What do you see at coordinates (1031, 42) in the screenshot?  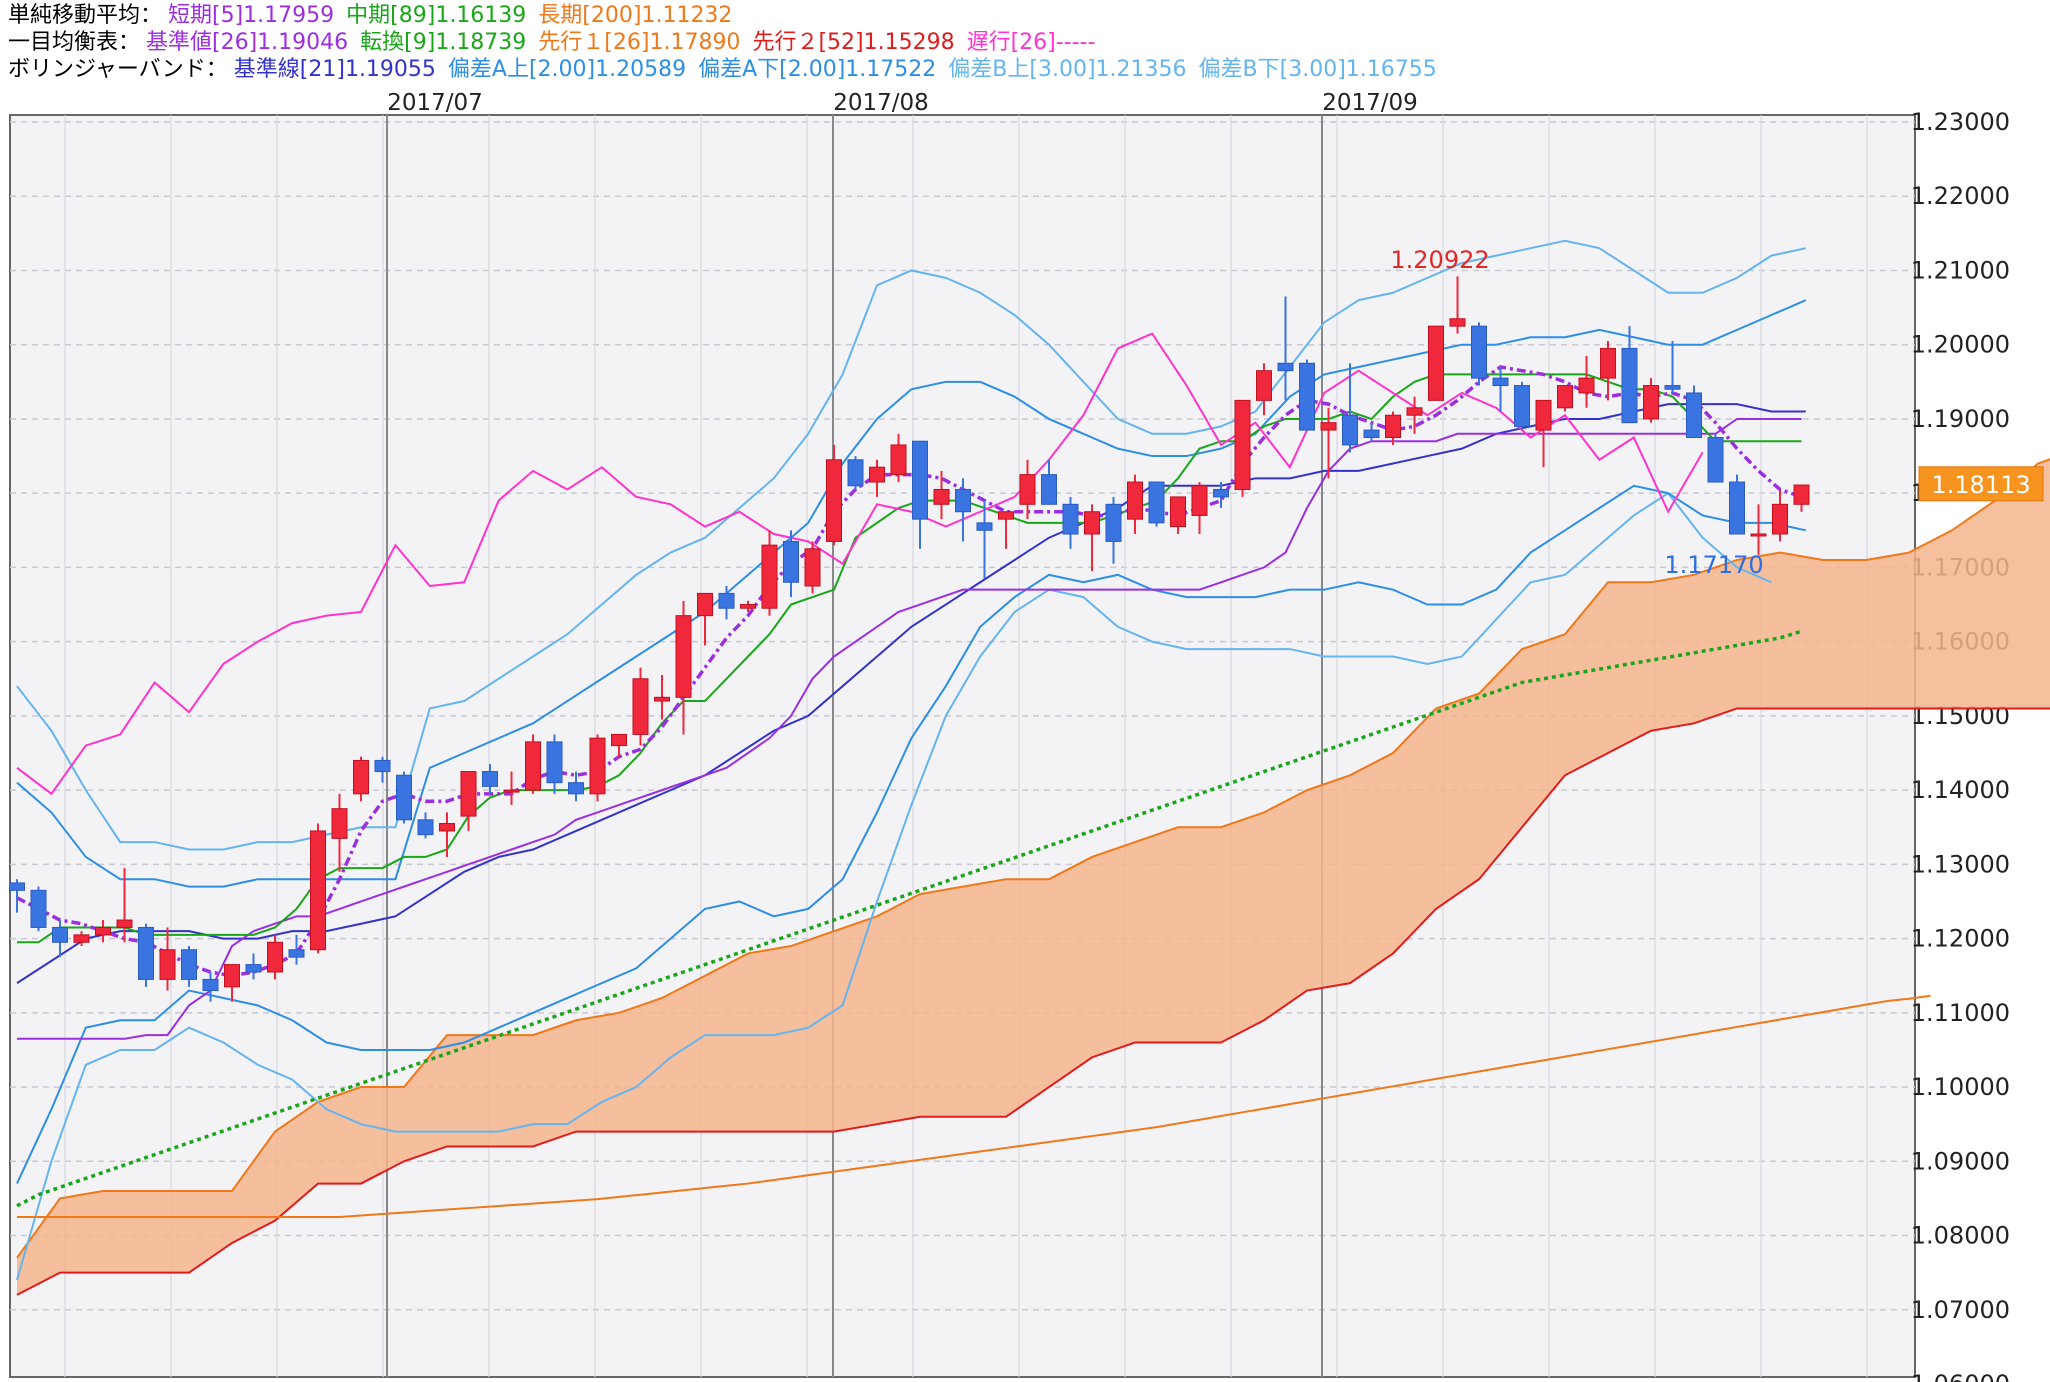 I see `chikou-value: 遅行[26]-----` at bounding box center [1031, 42].